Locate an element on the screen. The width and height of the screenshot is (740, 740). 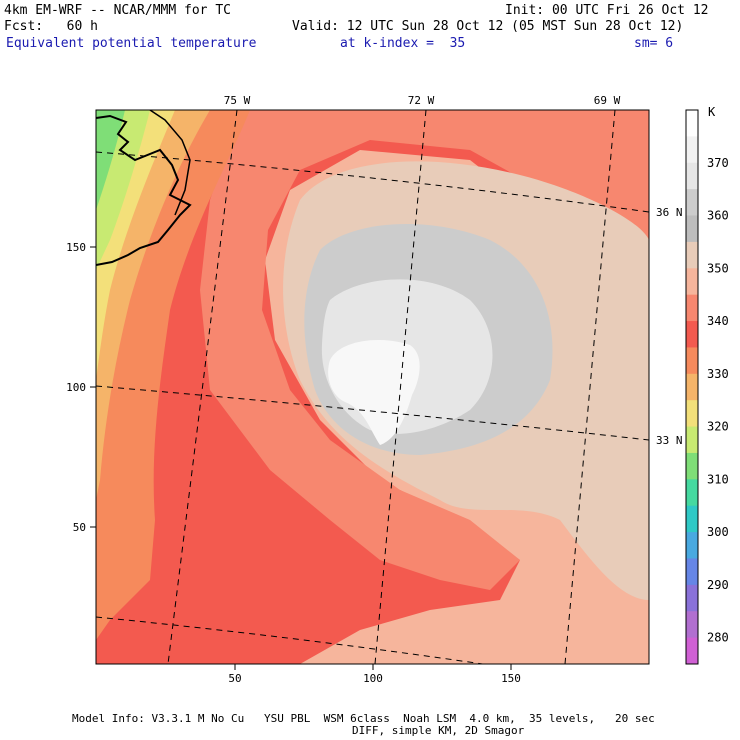
meridian-72w is located at coordinates (400, 387).